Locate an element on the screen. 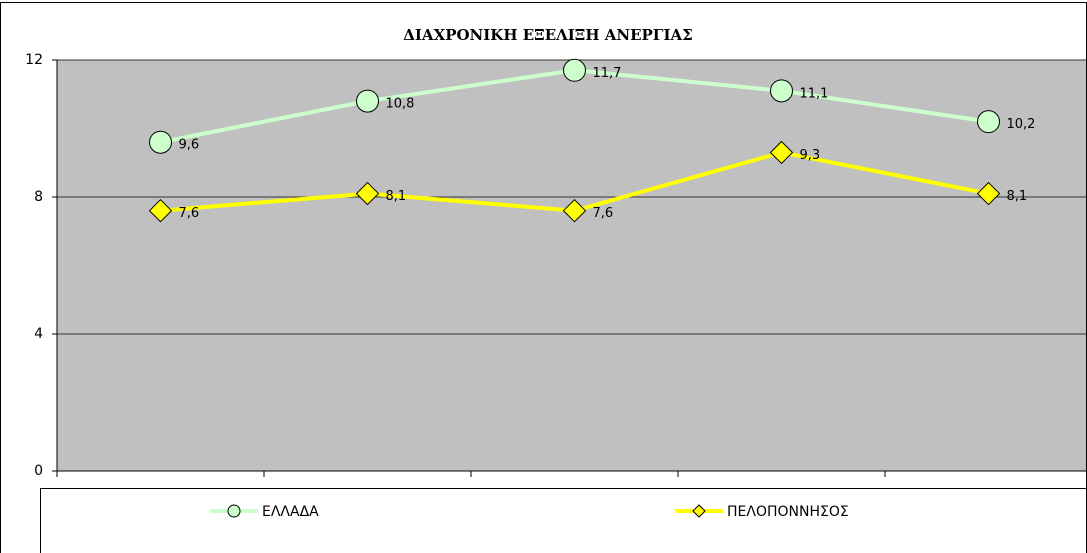 This screenshot has width=1087, height=553. legend-label: ΠΕΛΟΠΟΝΝΗΣΟΣ is located at coordinates (788, 512).